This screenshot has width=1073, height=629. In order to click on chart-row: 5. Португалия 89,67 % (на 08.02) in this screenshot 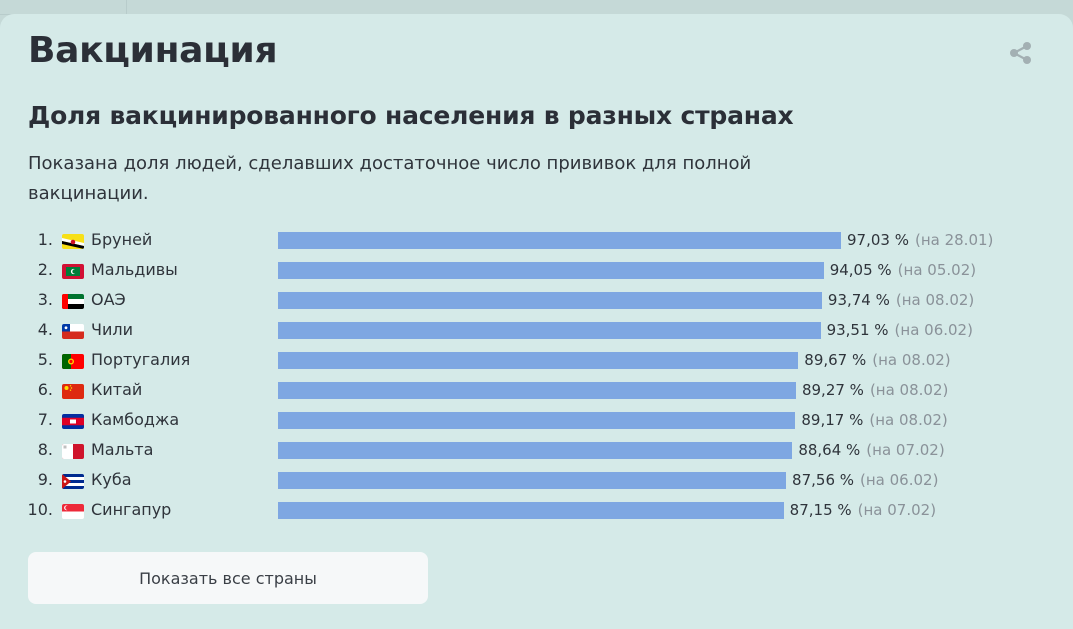, I will do `click(536, 361)`.